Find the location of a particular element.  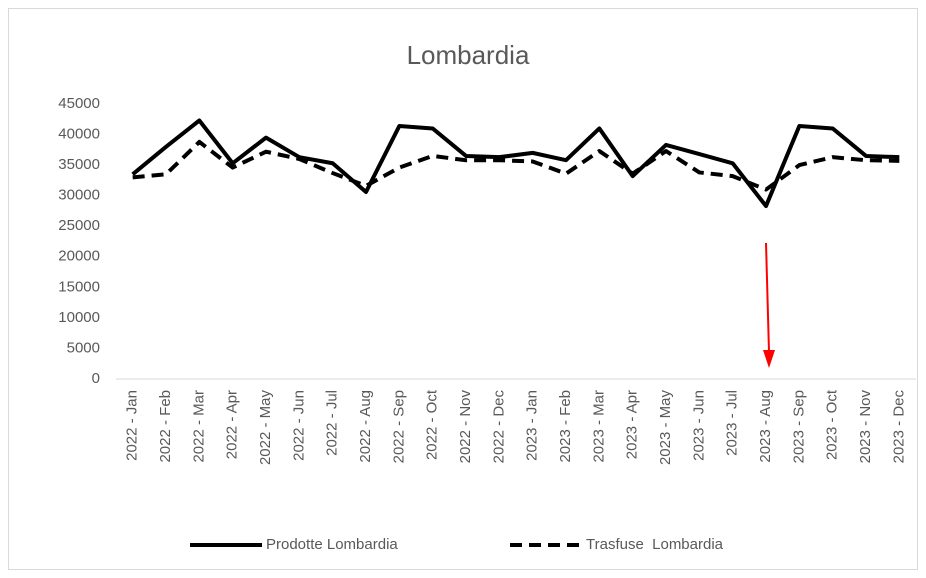

x-tick-label: 2023 - Feb is located at coordinates (565, 426).